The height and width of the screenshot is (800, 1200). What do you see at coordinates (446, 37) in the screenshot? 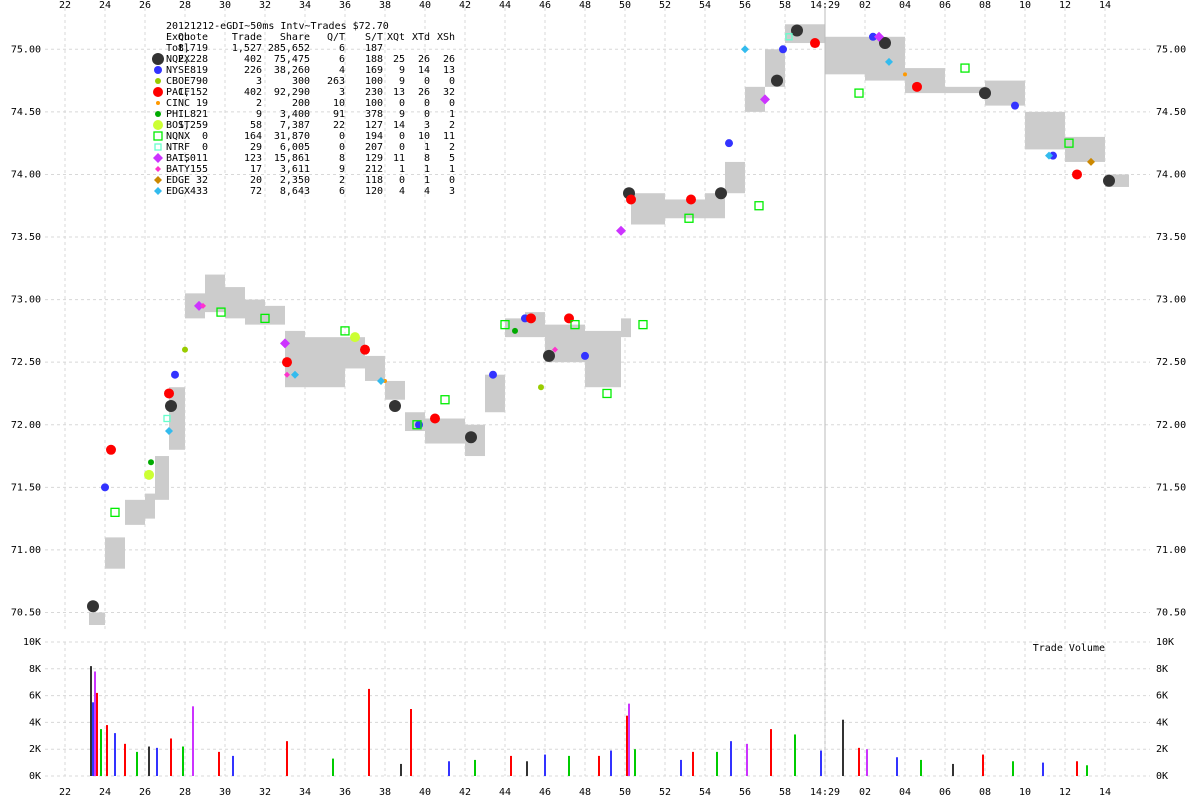
I see `legend-header: XSh` at bounding box center [446, 37].